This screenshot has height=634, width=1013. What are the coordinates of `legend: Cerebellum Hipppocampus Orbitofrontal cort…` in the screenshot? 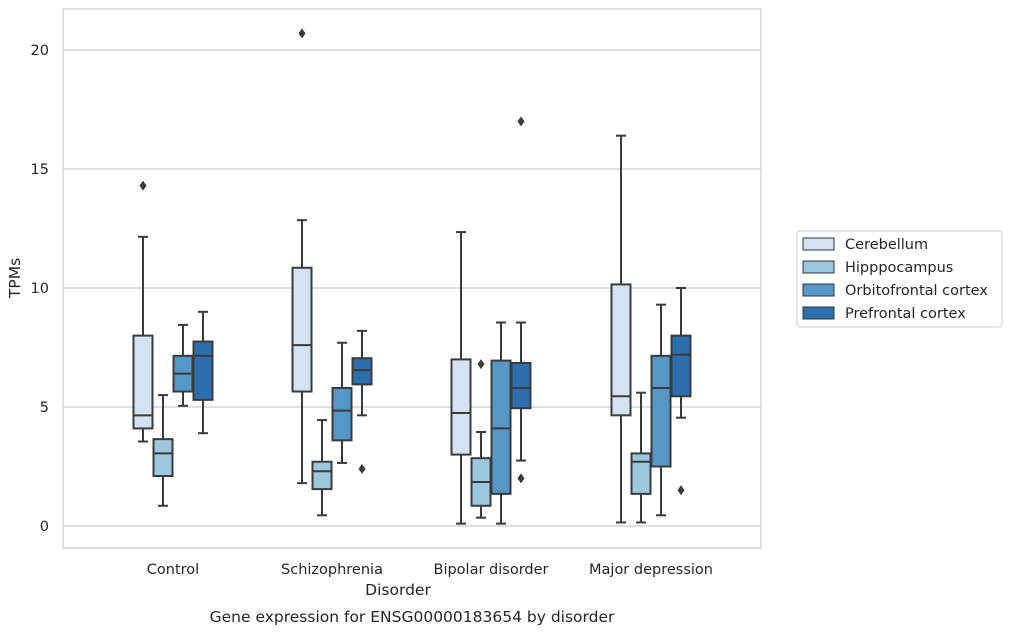 It's located at (899, 279).